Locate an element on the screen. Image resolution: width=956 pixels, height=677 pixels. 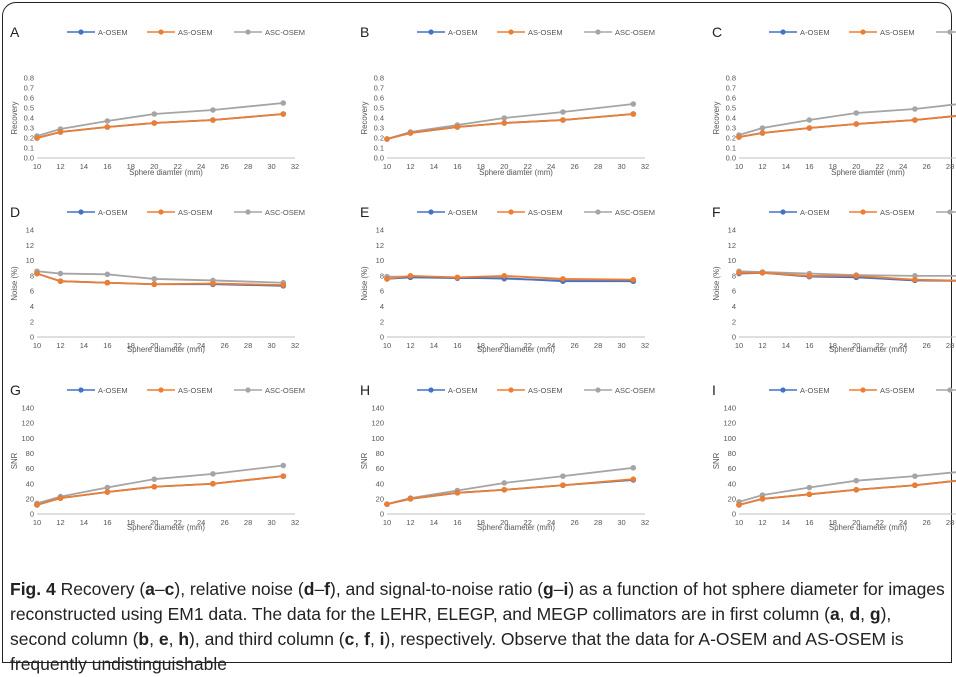
series-line-asc-osem is located at coordinates (160, 277).